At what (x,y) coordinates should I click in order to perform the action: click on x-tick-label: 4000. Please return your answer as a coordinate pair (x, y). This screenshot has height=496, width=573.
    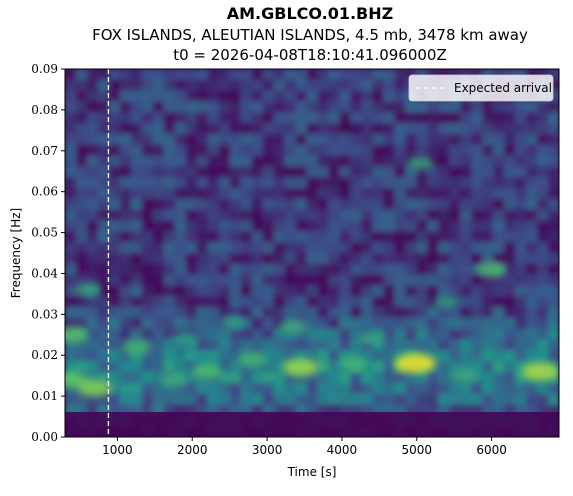
    Looking at the image, I should click on (342, 450).